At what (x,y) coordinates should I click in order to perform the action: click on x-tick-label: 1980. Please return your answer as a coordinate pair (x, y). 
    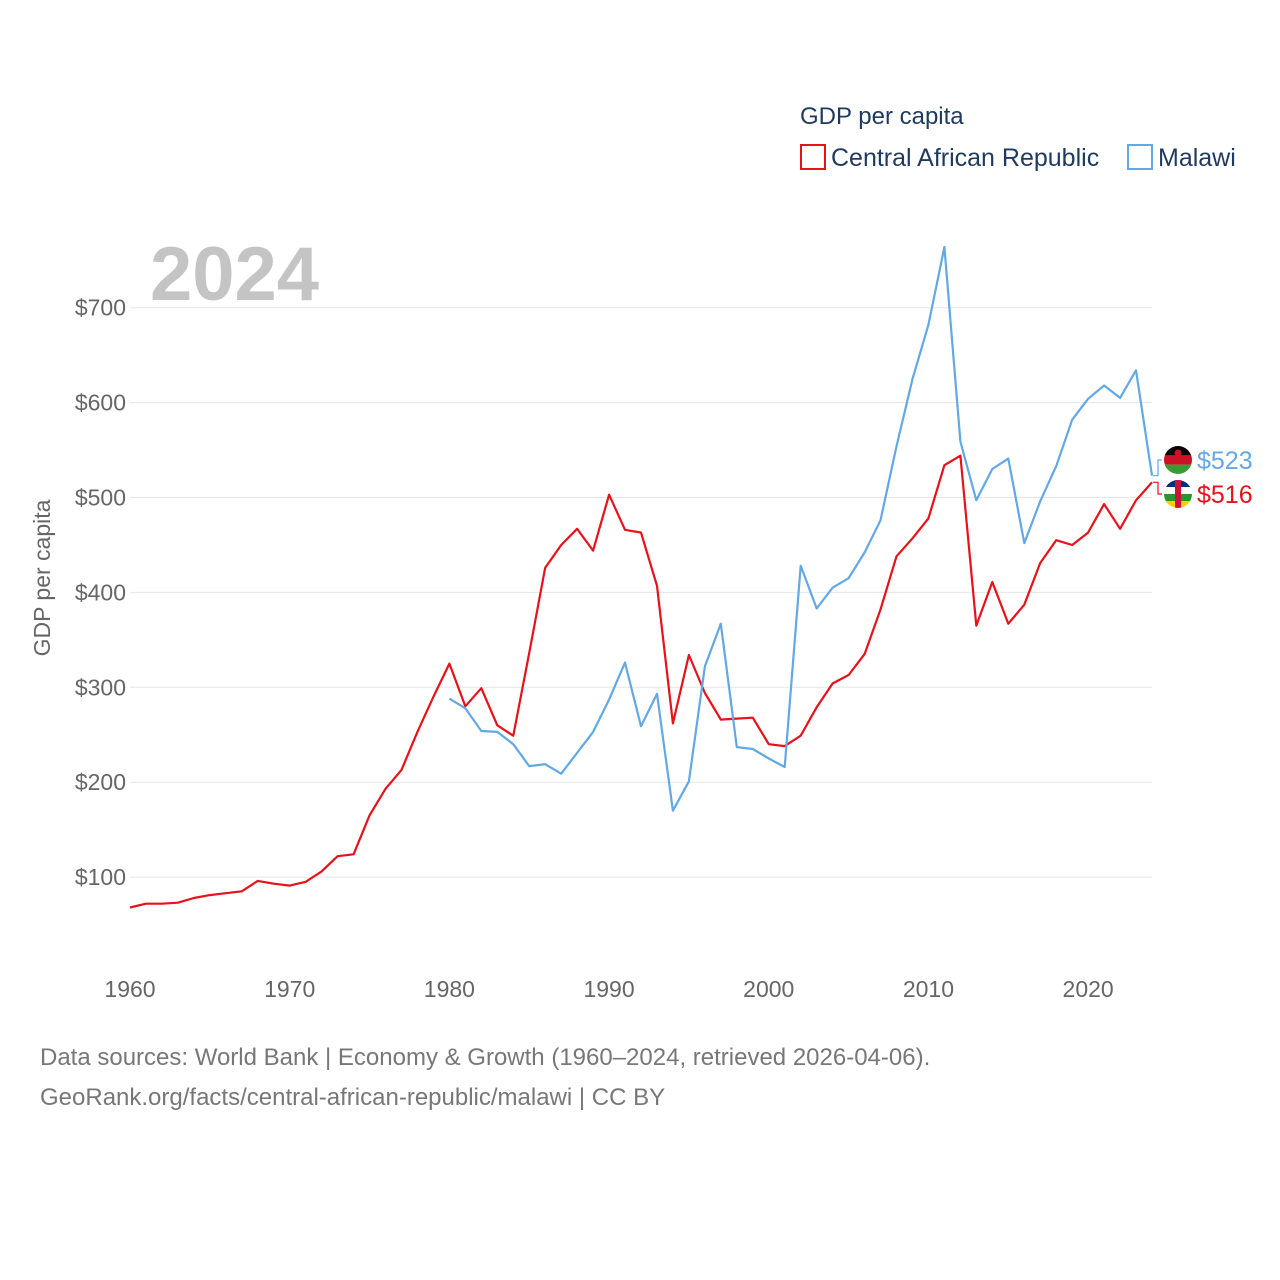
    Looking at the image, I should click on (449, 989).